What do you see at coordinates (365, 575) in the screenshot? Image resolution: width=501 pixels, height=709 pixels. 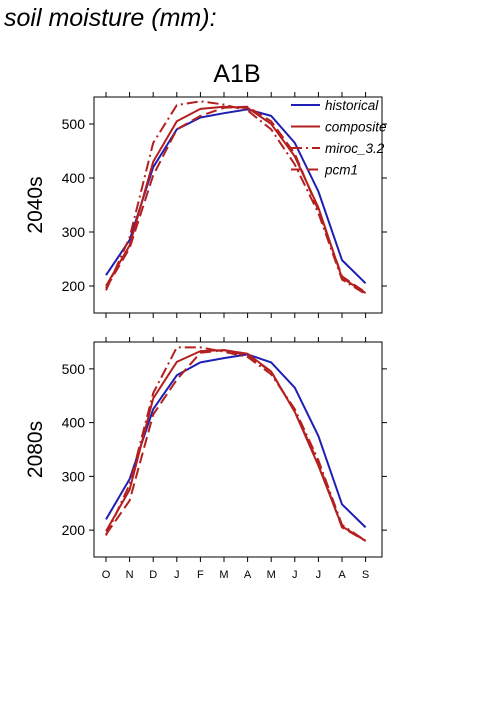 I see `x-tick-label: S` at bounding box center [365, 575].